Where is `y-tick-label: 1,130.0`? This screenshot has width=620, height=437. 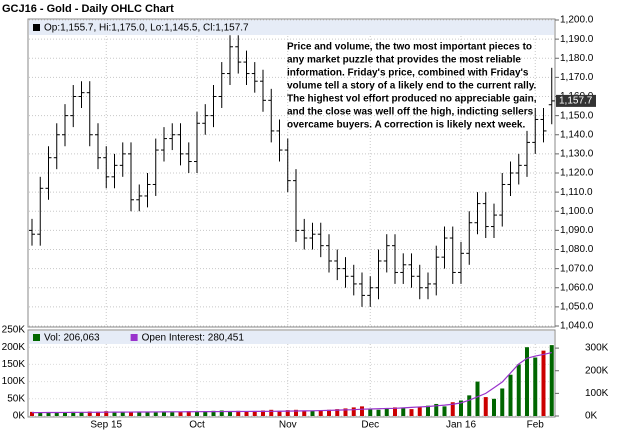
y-tick-label: 1,130.0 is located at coordinates (577, 154).